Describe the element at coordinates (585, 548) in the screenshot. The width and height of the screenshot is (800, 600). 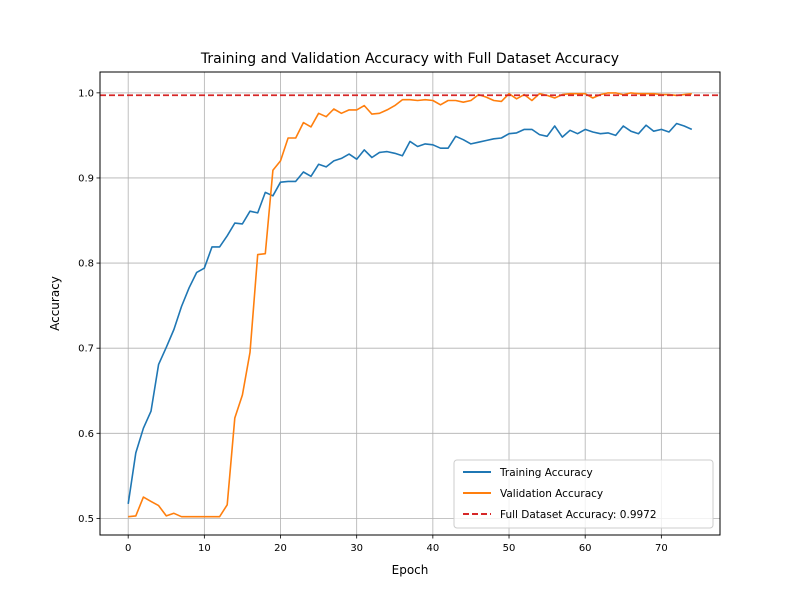
I see `x-tick-label: 60` at that location.